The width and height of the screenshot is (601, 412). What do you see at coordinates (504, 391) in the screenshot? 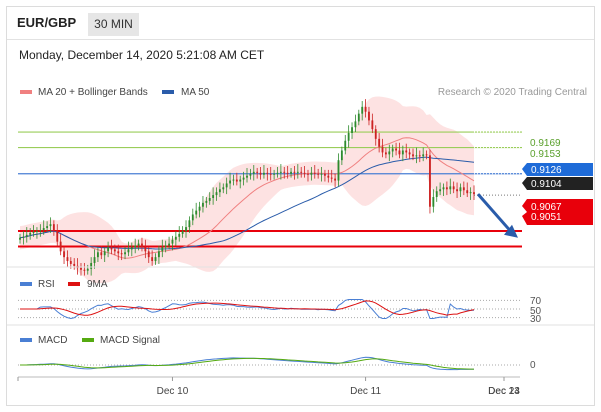
I see `time-tick-label-3: Dec 24` at bounding box center [504, 391].